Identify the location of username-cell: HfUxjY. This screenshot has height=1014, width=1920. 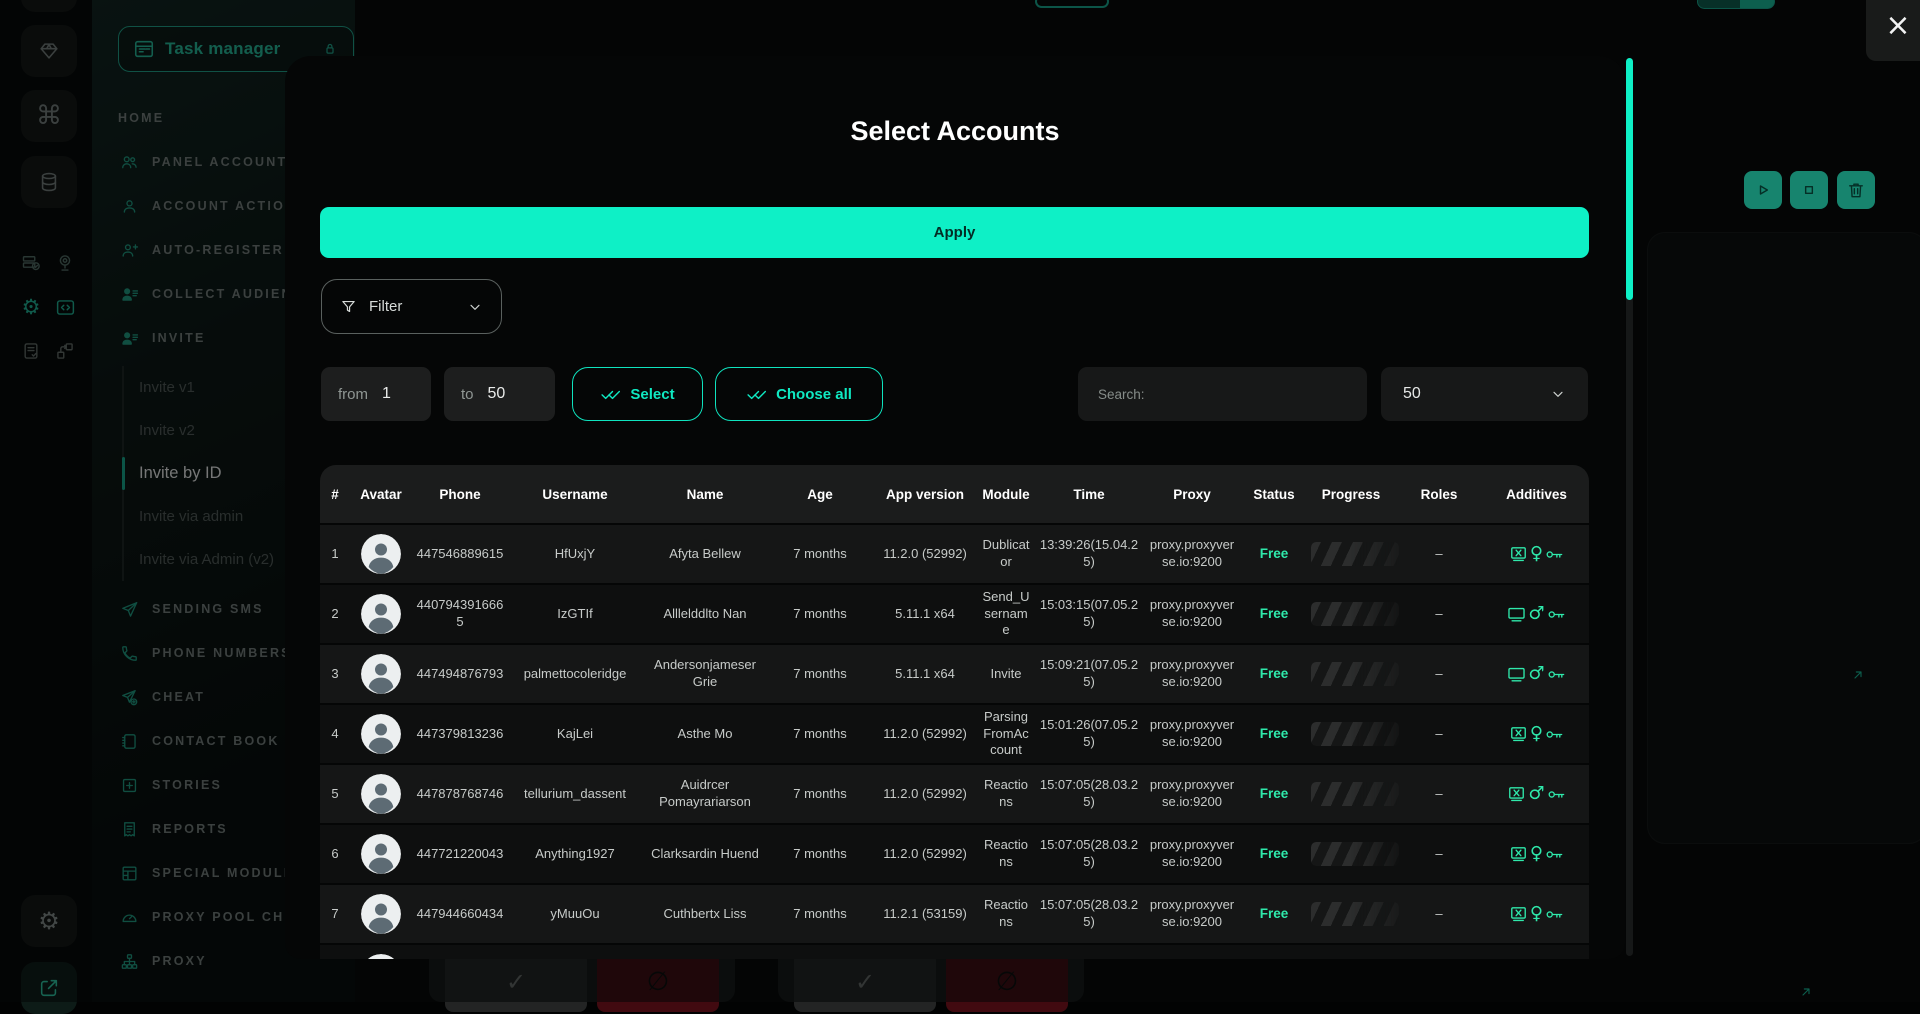
(575, 554).